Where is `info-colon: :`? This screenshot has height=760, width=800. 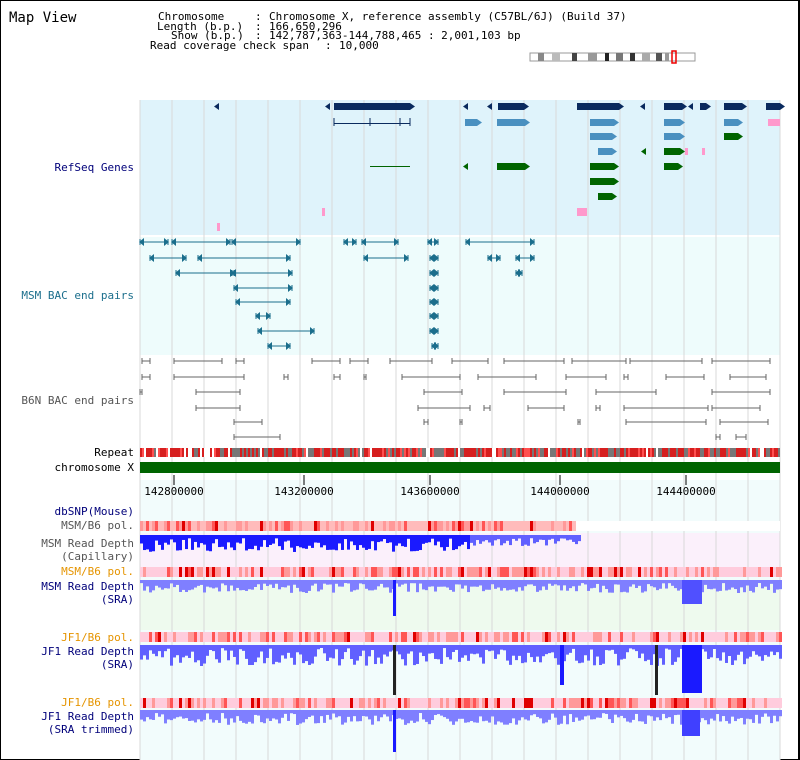 info-colon: : is located at coordinates (262, 26).